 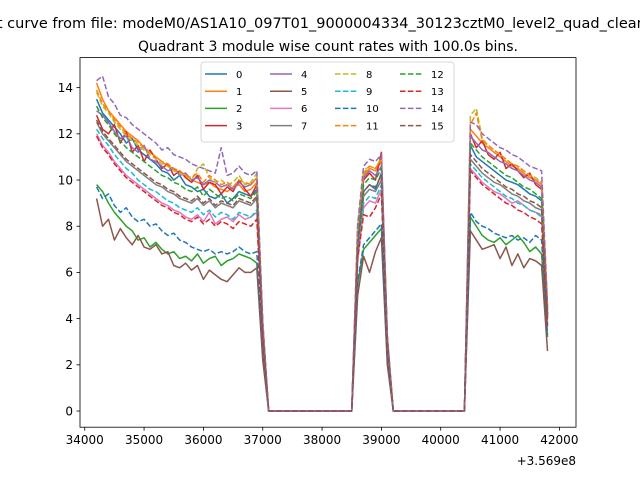 What do you see at coordinates (437, 126) in the screenshot?
I see `legend-label-15: 15` at bounding box center [437, 126].